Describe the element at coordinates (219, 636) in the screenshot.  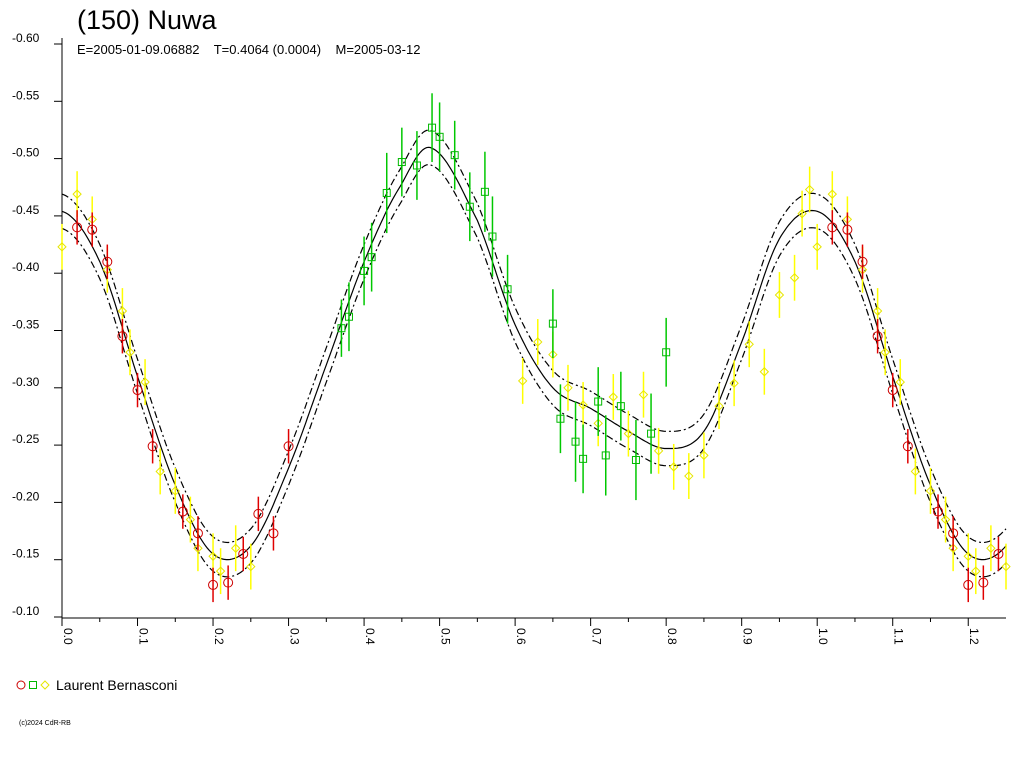
I see `x-tick-label: 0.2` at that location.